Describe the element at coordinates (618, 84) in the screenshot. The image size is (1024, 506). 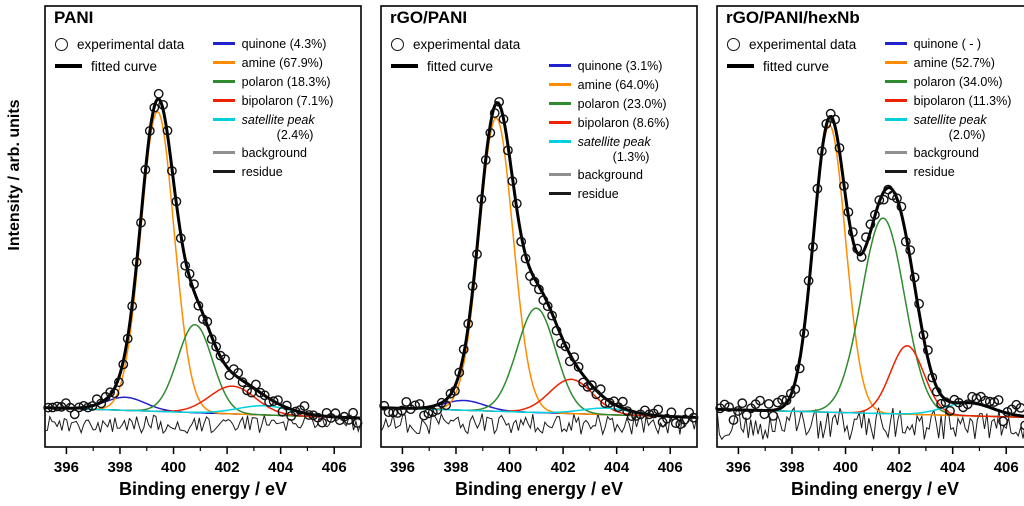
I see `legend-label: amine (64.0%)` at that location.